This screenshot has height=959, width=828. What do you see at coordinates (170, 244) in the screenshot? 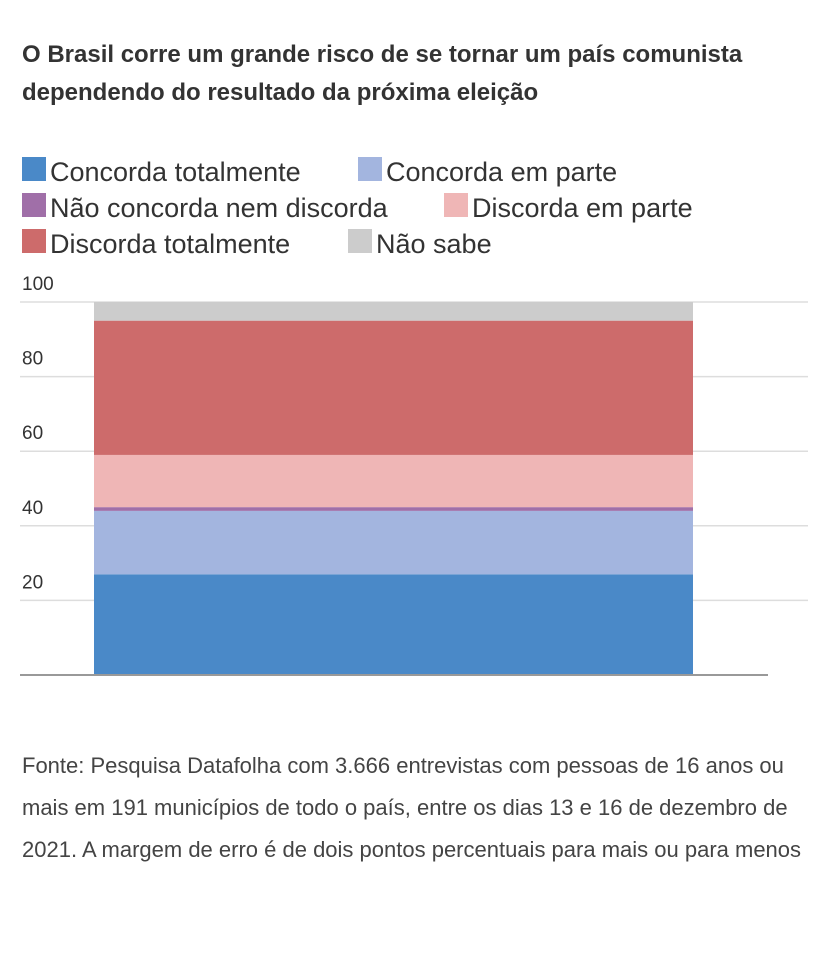
I see `legend-label: Discorda totalmente` at bounding box center [170, 244].